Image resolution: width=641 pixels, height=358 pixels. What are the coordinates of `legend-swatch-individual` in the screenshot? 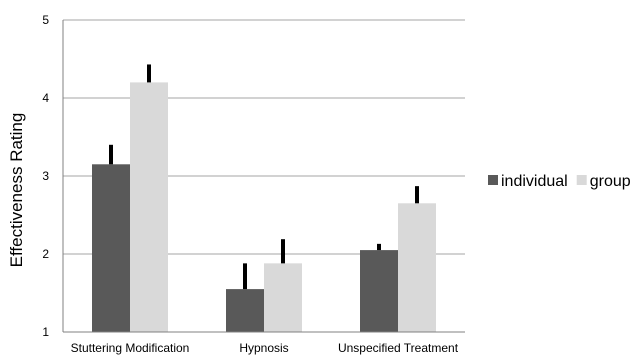 It's located at (493, 180).